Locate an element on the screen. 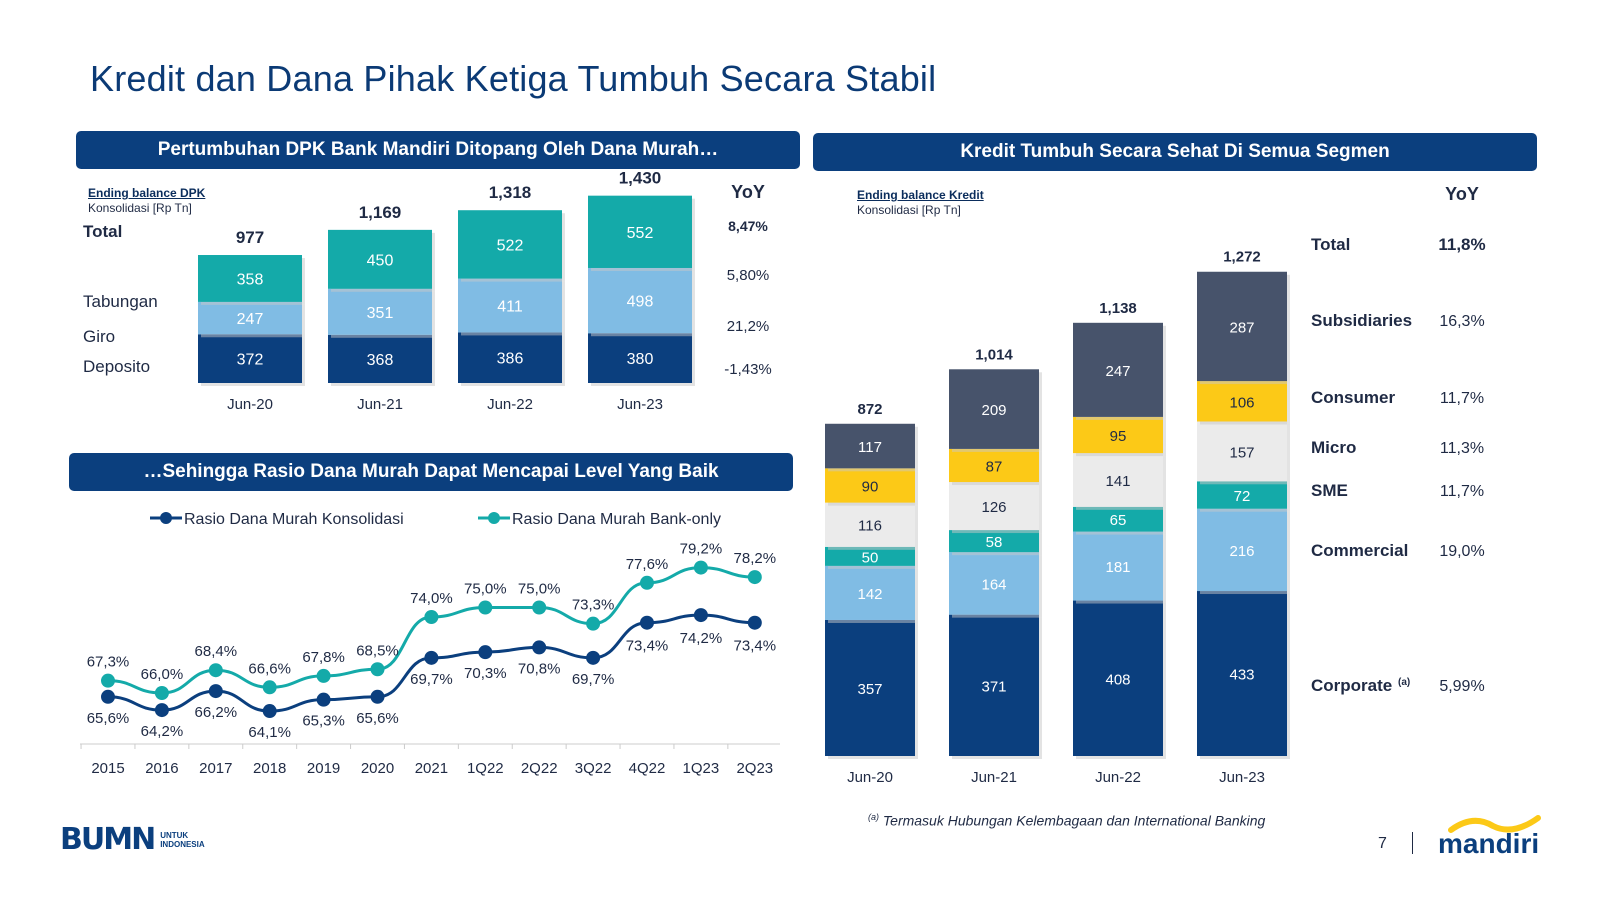 The width and height of the screenshot is (1600, 900). kredit-yoy-sme: 11,7% is located at coordinates (1462, 491).